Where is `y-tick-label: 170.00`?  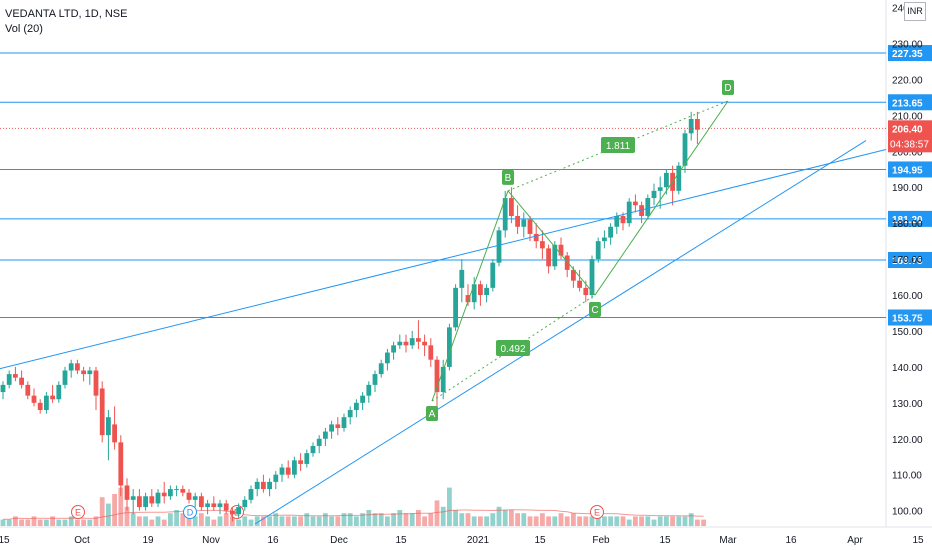 y-tick-label: 170.00 is located at coordinates (907, 260).